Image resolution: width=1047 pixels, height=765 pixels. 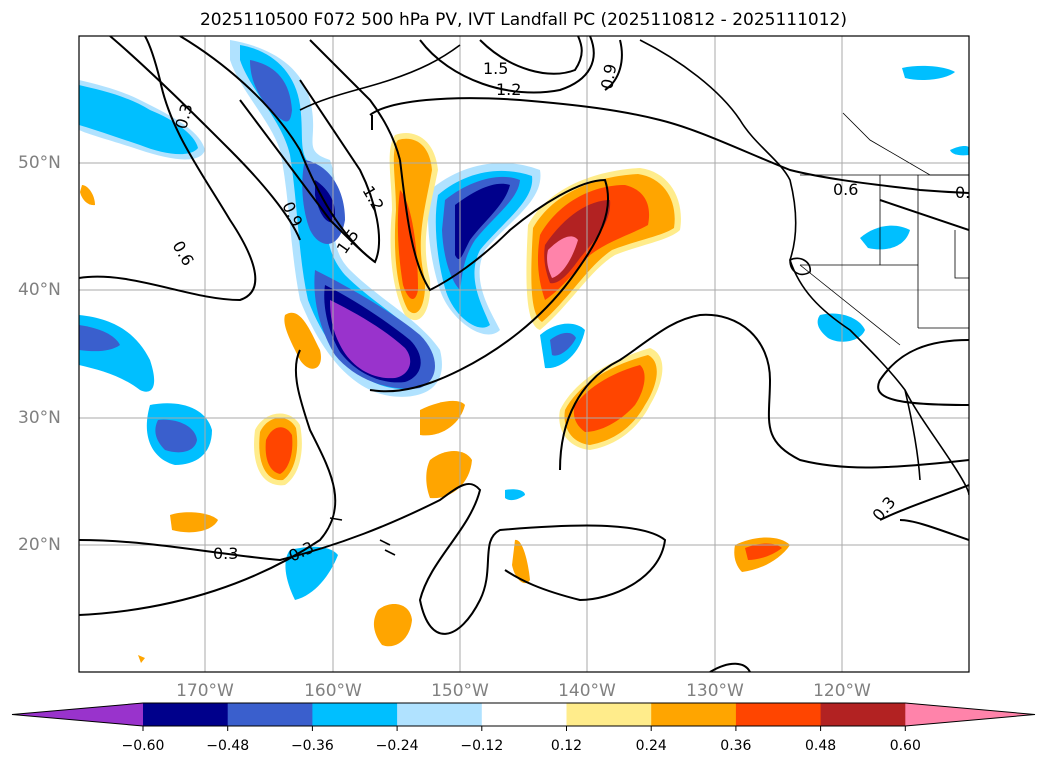 I want to click on lon-label: 170°W, so click(x=205, y=691).